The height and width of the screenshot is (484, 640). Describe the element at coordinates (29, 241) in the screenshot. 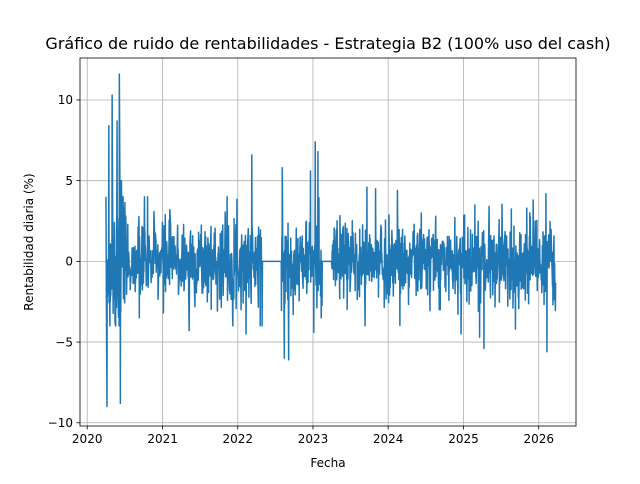

I see `y-axis-label: Rentabilidad diaria (%)` at that location.